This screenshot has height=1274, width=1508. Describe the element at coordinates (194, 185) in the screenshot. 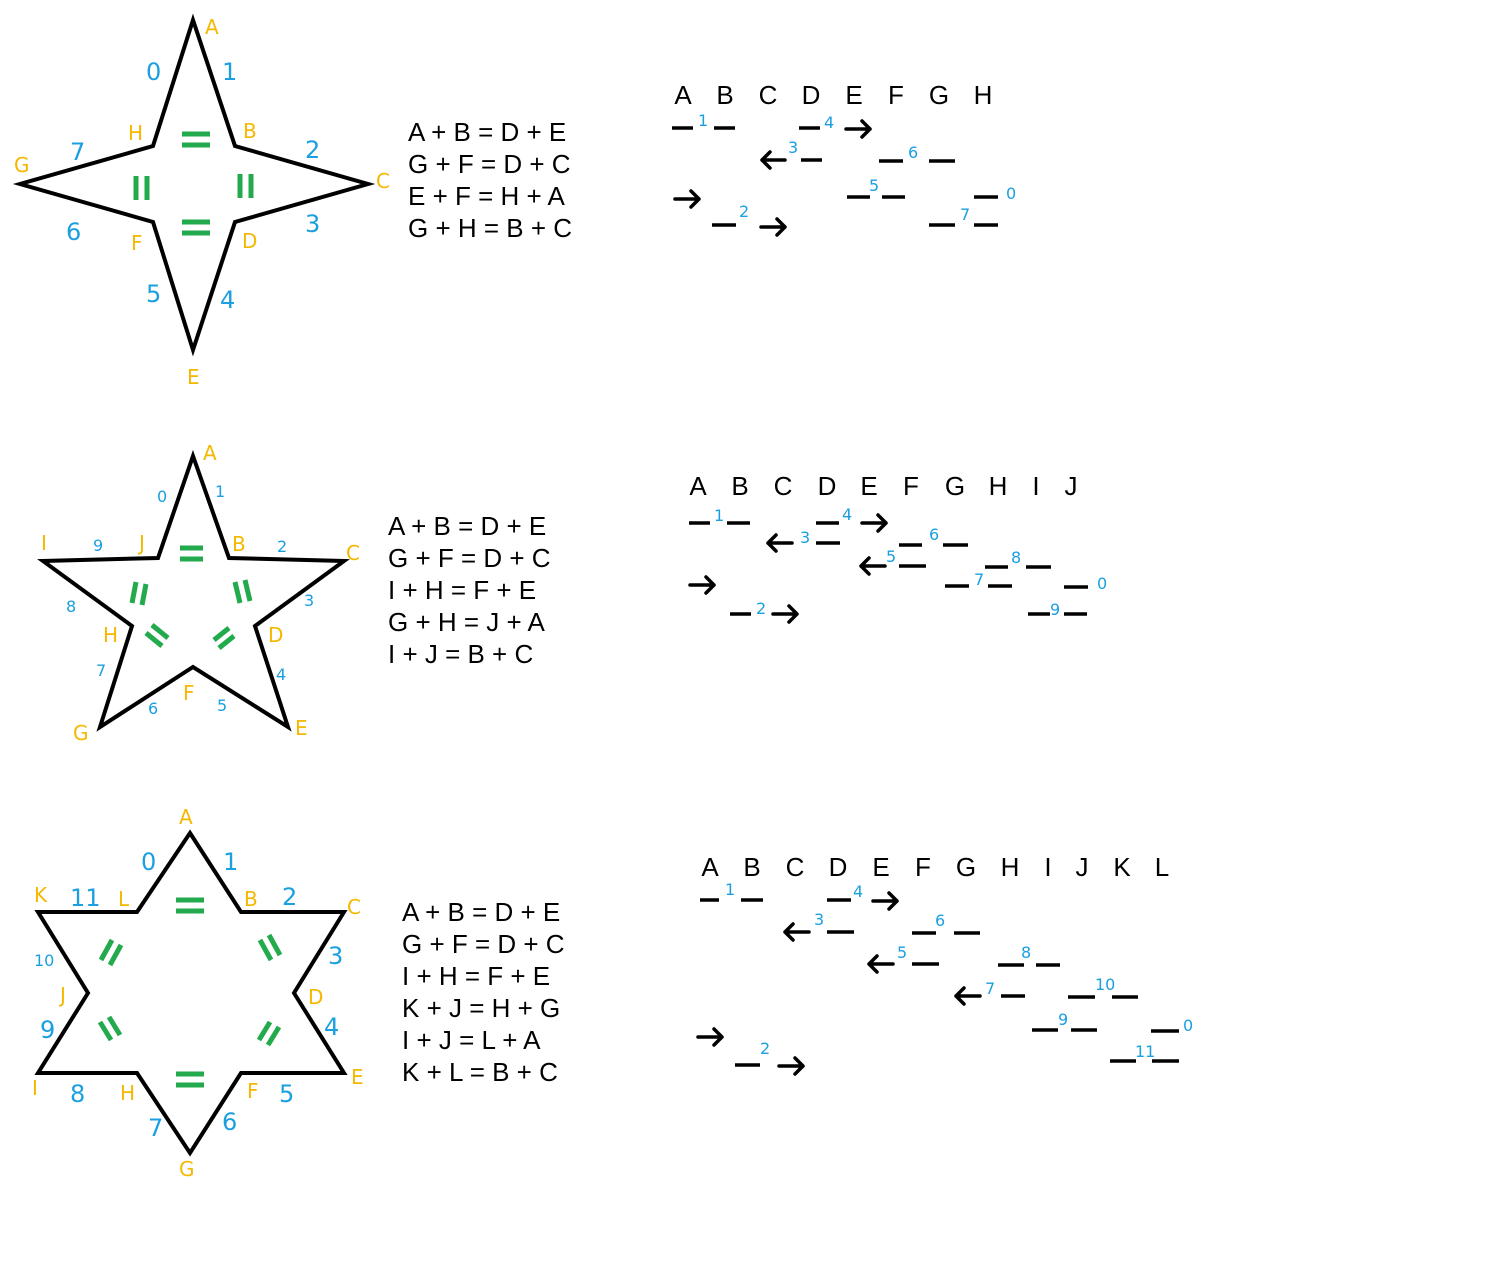

I see `star-outline` at that location.